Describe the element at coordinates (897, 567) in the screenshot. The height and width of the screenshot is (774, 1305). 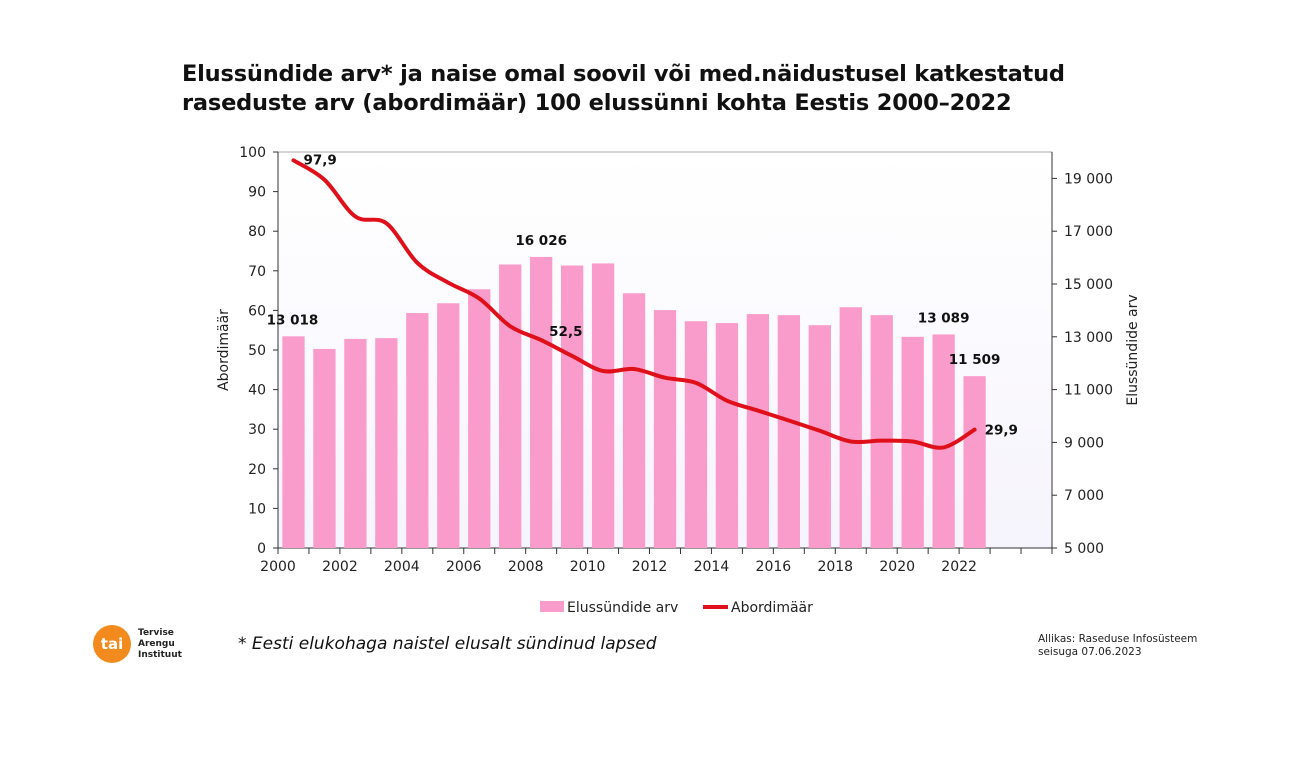
I see `x-tick-label: 2020` at that location.